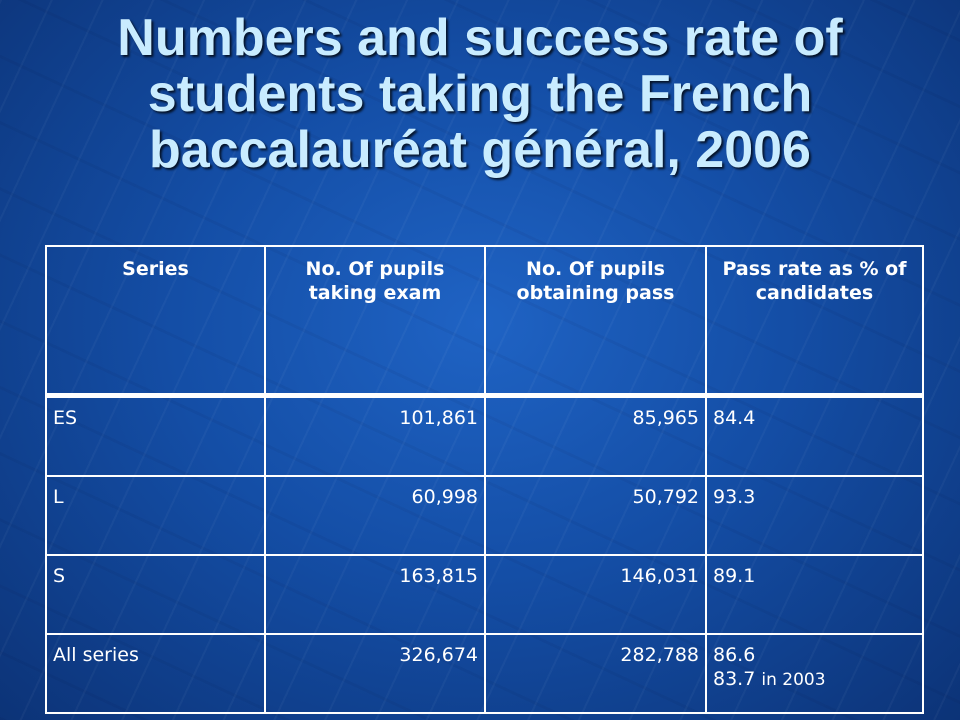 This screenshot has height=720, width=960. Describe the element at coordinates (375, 435) in the screenshot. I see `pupils-taking-cell: 101,861` at that location.